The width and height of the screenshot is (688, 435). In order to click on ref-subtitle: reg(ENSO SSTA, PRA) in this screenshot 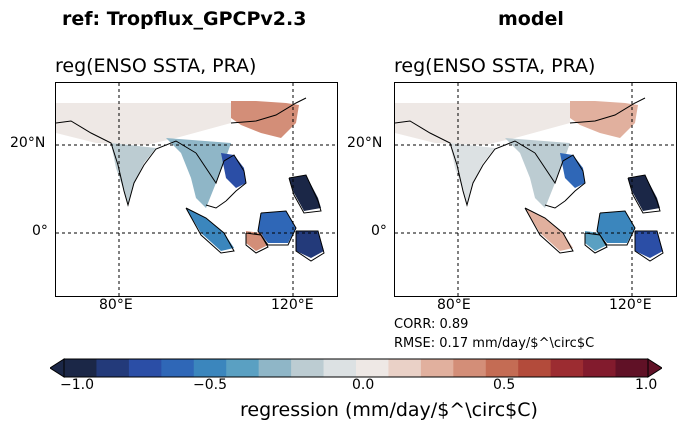, I will do `click(156, 66)`.